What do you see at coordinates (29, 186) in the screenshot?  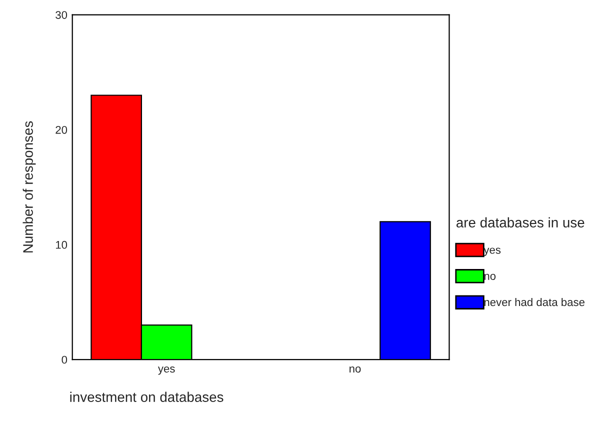 I see `y-axis-title: Number of responses` at bounding box center [29, 186].